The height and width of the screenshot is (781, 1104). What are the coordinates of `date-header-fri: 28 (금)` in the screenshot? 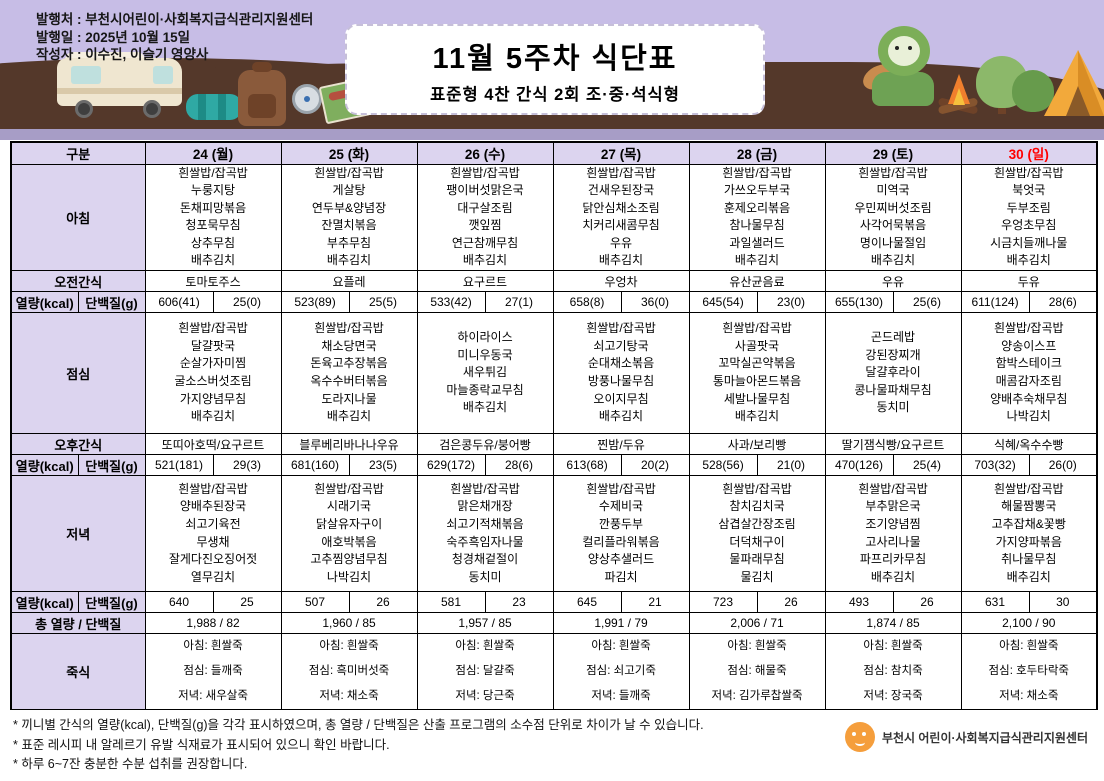 It's located at (757, 153).